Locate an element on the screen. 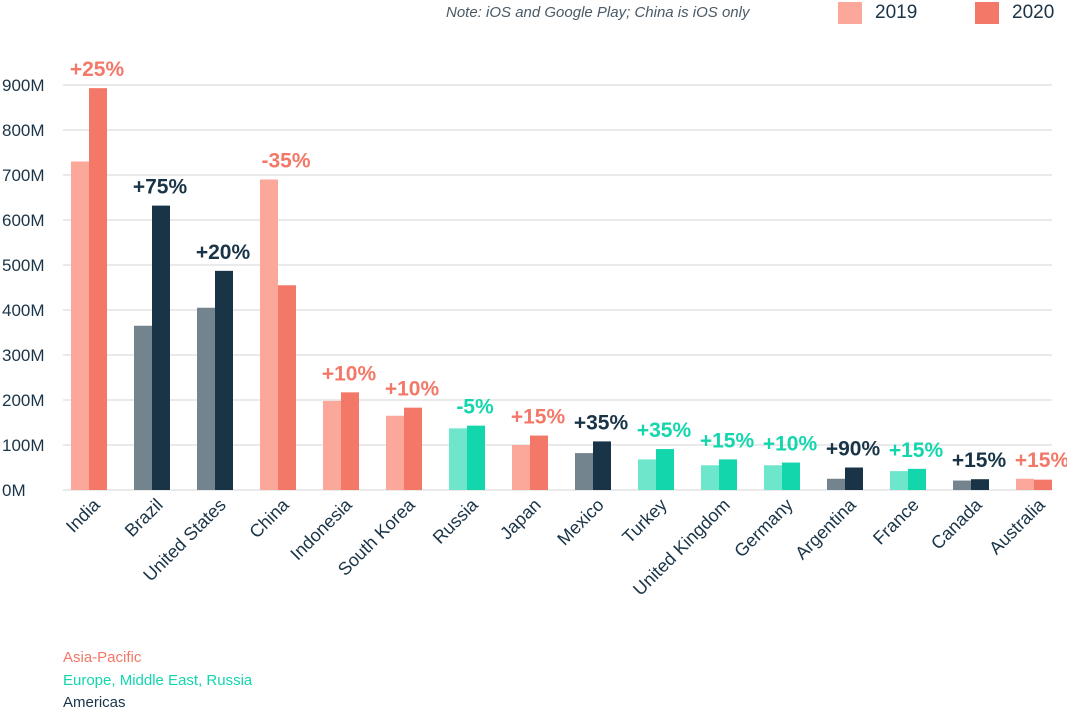  change-annotation: +75% is located at coordinates (160, 187).